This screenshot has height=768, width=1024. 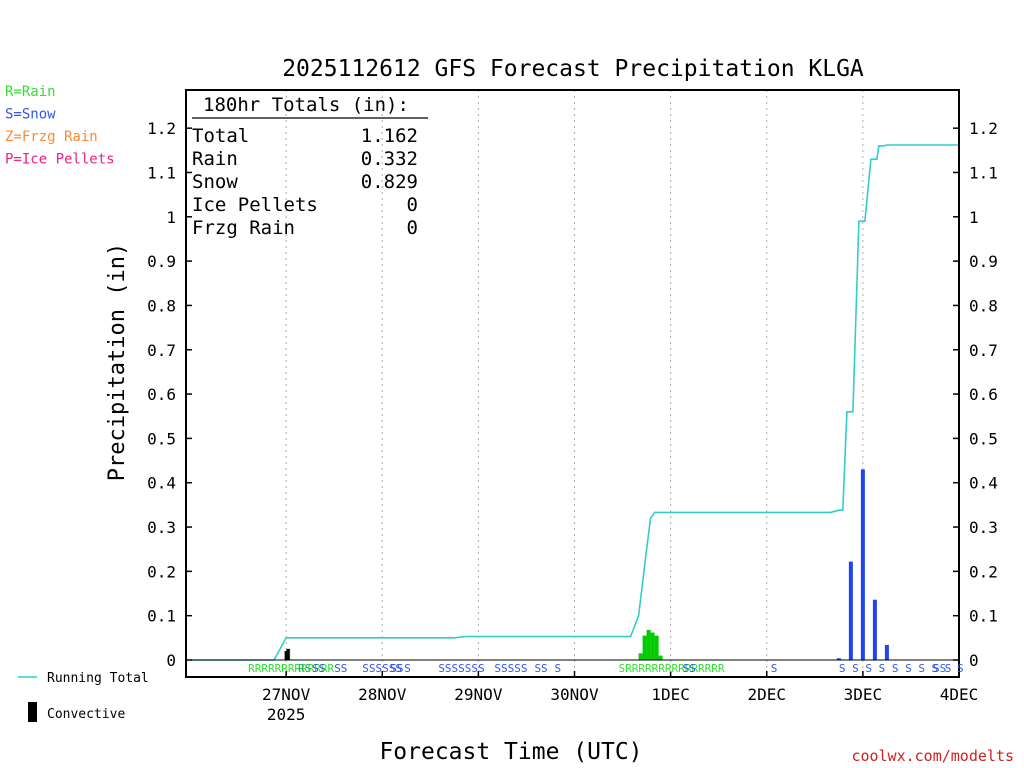 What do you see at coordinates (286, 714) in the screenshot?
I see `x-tick-sublabel: 2025` at bounding box center [286, 714].